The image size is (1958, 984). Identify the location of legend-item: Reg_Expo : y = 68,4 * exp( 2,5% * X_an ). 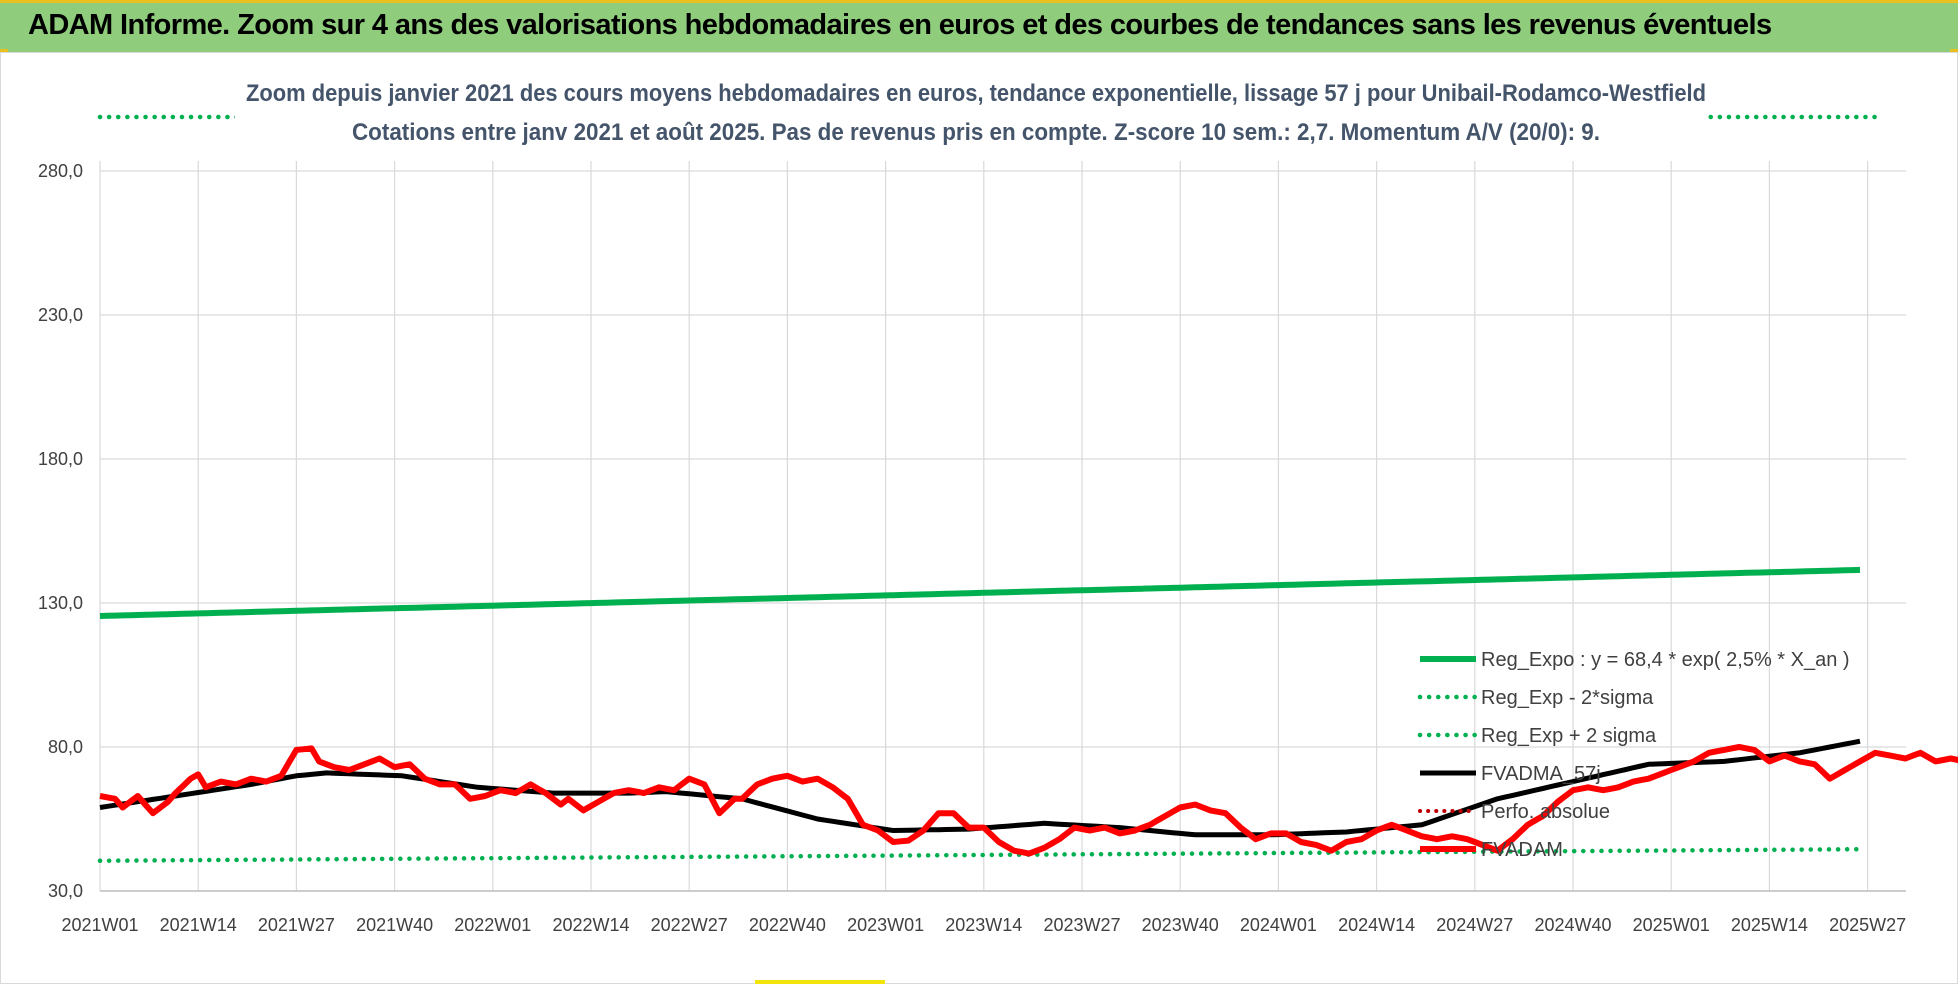
(1635, 660).